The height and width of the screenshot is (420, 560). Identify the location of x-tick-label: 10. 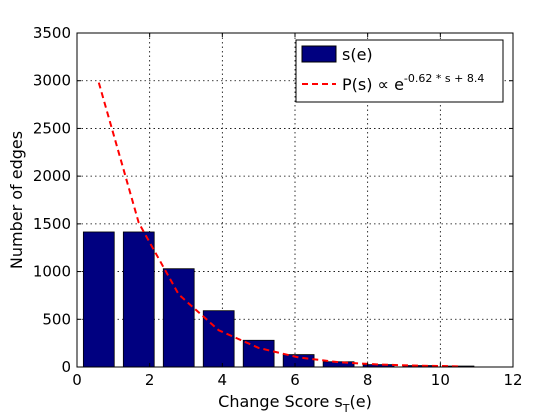
(440, 380).